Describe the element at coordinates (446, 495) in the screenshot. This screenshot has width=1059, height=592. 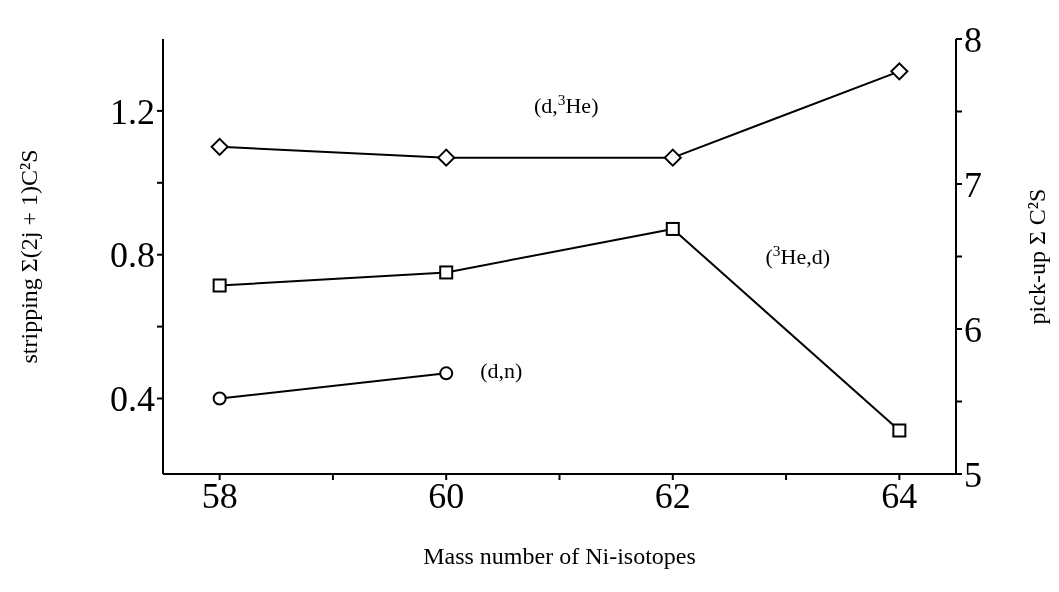
I see `x-tick-label: 60` at that location.